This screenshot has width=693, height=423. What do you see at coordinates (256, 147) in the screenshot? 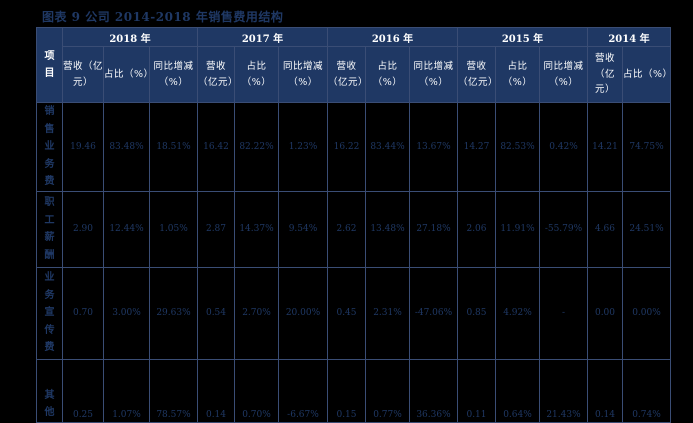
I see `table-cell: 82.22%` at bounding box center [256, 147].